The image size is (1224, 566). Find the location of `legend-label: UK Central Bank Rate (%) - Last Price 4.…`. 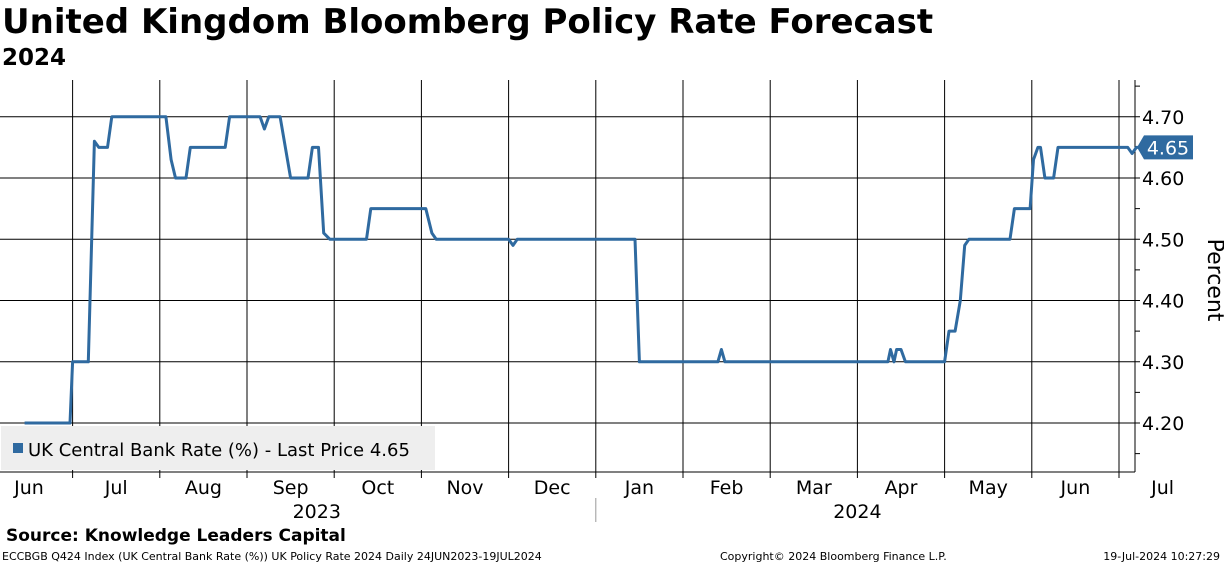

legend-label: UK Central Bank Rate (%) - Last Price 4.… is located at coordinates (219, 450).